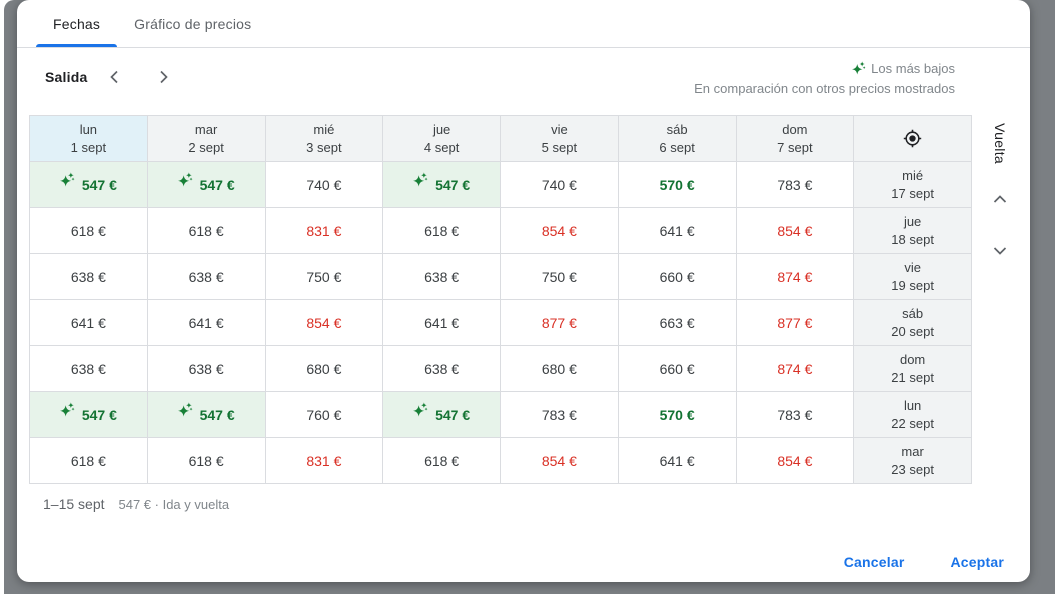 The height and width of the screenshot is (594, 1055). I want to click on departure-toolbar: Salida Los más bajos E, so click(523, 81).